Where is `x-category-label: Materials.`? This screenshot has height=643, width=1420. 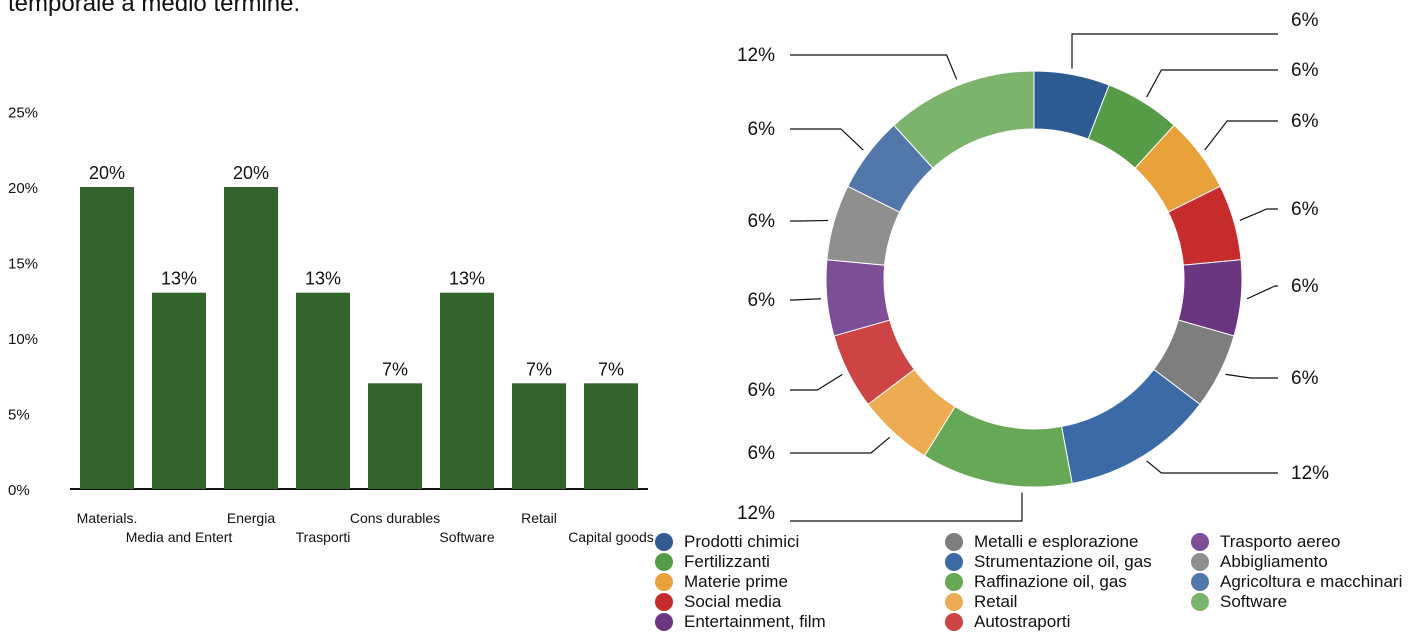
x-category-label: Materials. is located at coordinates (107, 518).